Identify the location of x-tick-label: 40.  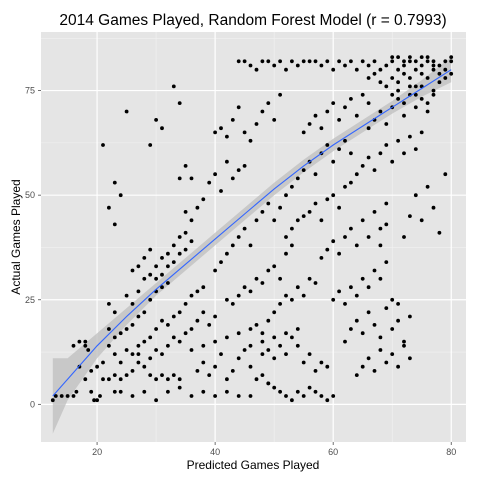
(215, 452).